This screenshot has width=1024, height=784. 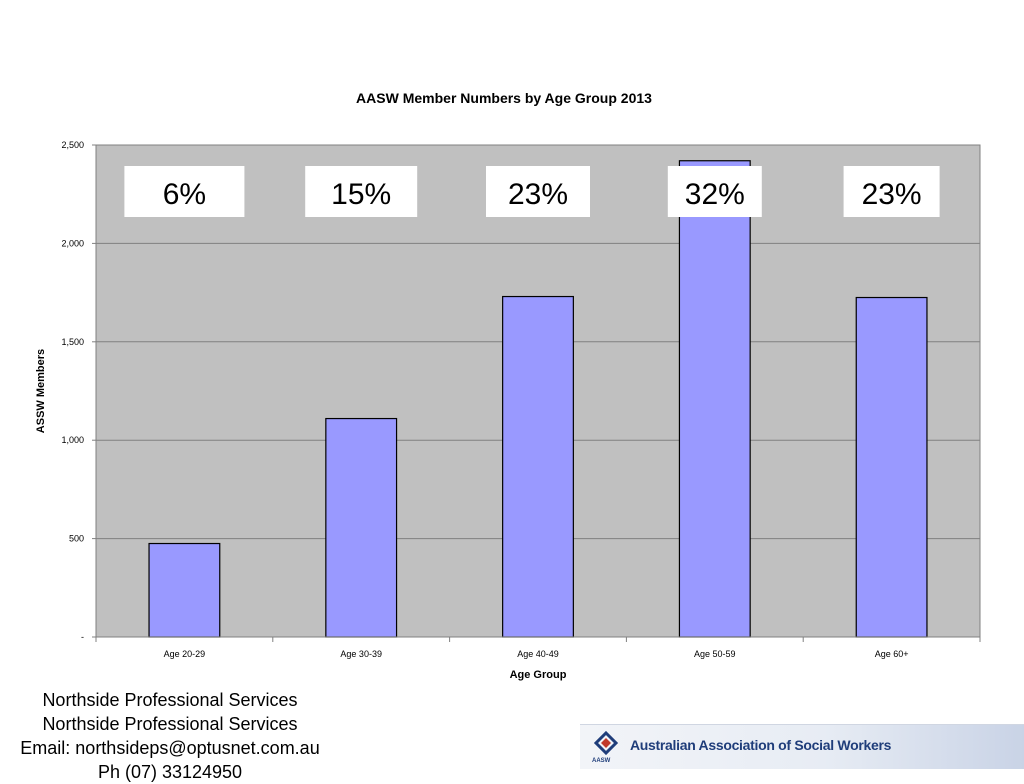 What do you see at coordinates (41, 391) in the screenshot?
I see `y-axis-label: ASSW Members` at bounding box center [41, 391].